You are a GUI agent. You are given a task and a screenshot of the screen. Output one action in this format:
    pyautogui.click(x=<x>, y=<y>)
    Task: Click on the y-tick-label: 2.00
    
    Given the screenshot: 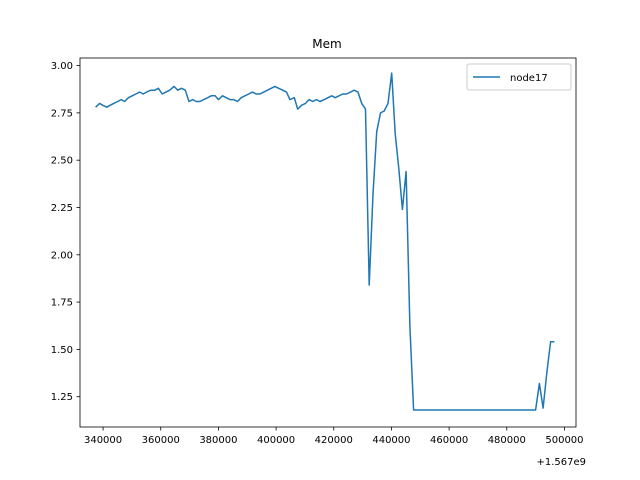 What is the action you would take?
    pyautogui.click(x=62, y=255)
    